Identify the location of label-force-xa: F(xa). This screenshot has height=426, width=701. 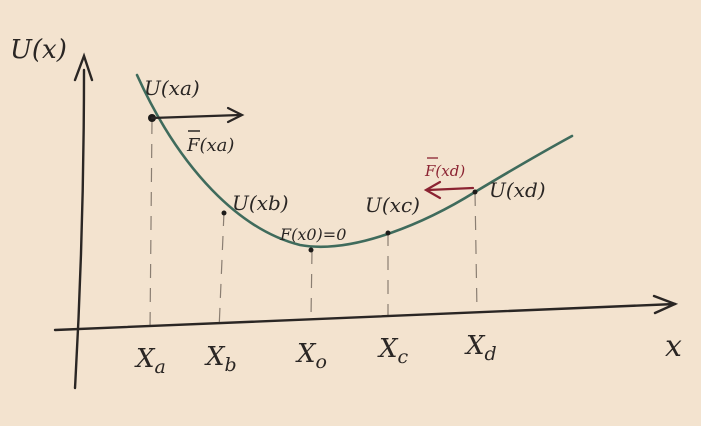
(210, 145).